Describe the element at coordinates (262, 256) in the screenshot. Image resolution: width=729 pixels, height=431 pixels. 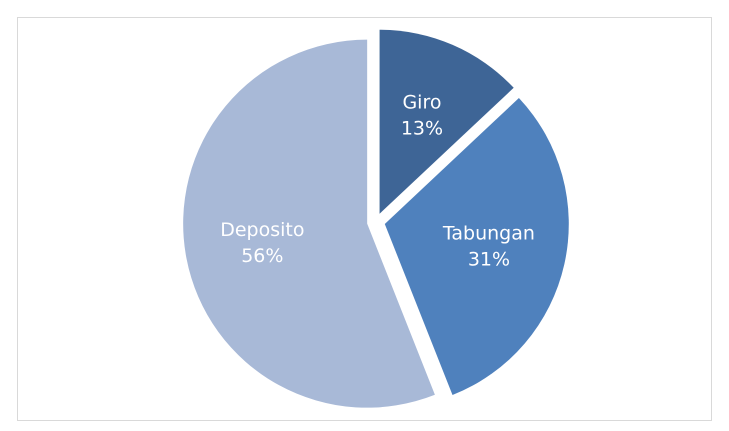
I see `slice-value-label: 56%` at that location.